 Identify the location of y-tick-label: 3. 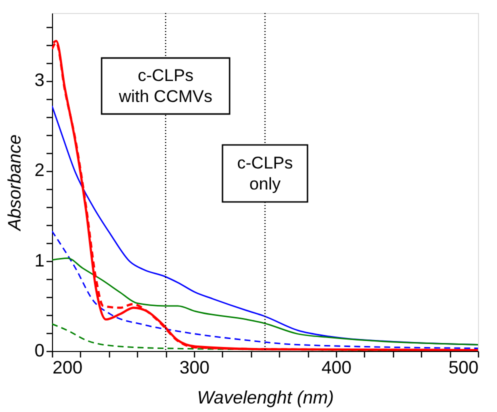
(39, 80).